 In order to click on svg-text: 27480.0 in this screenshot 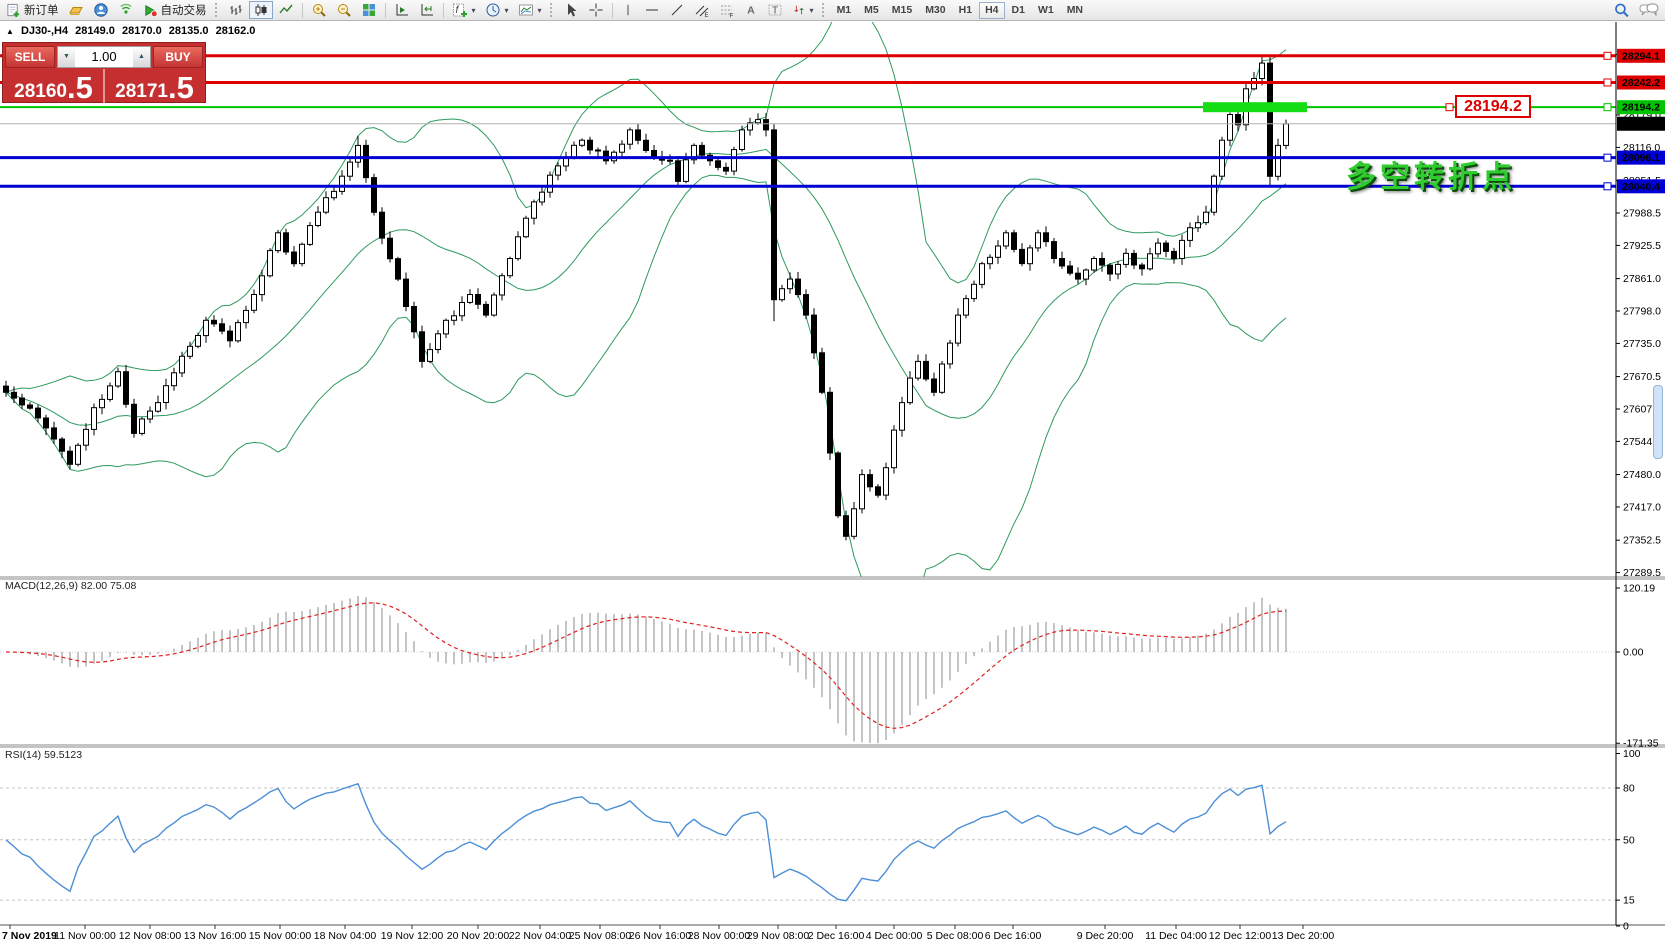, I will do `click(1642, 475)`.